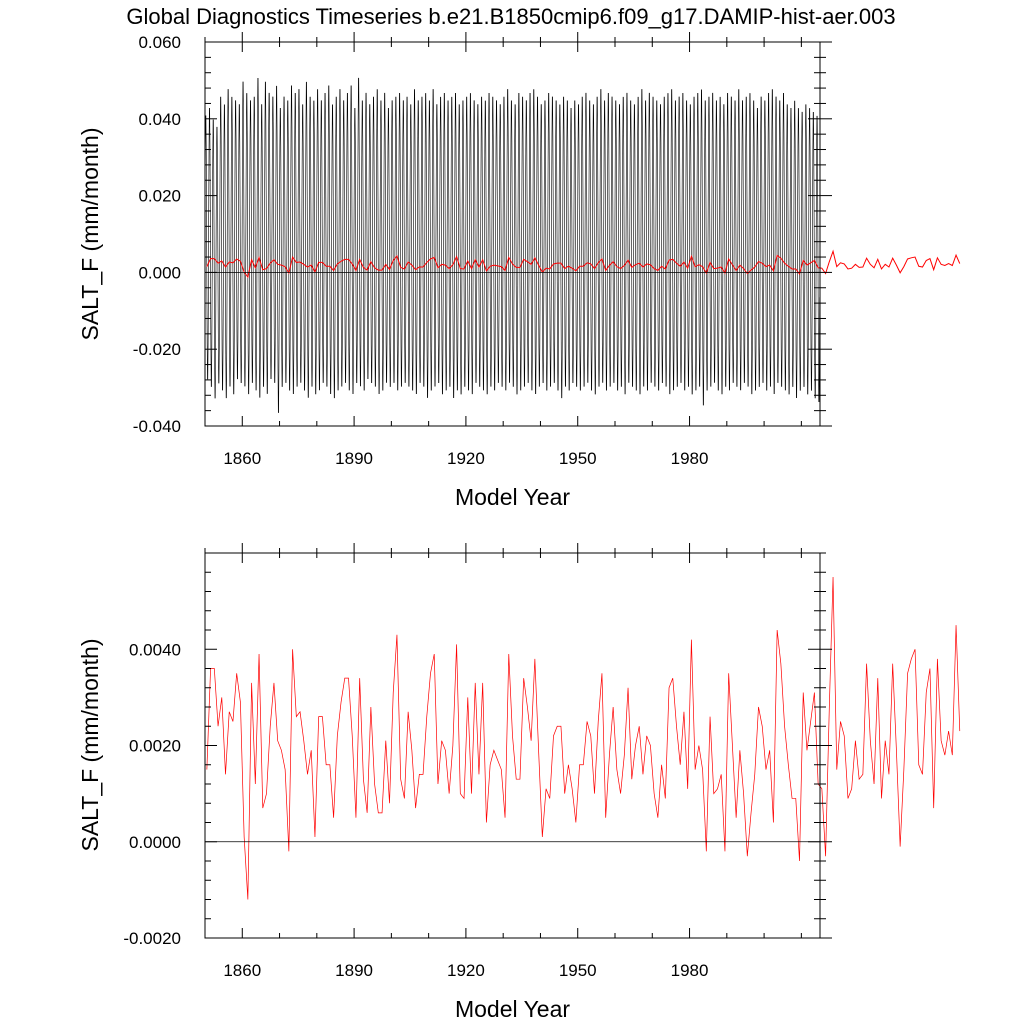 This screenshot has width=1024, height=1024. Describe the element at coordinates (152, 938) in the screenshot. I see `y-tick-label: -0.0020` at that location.